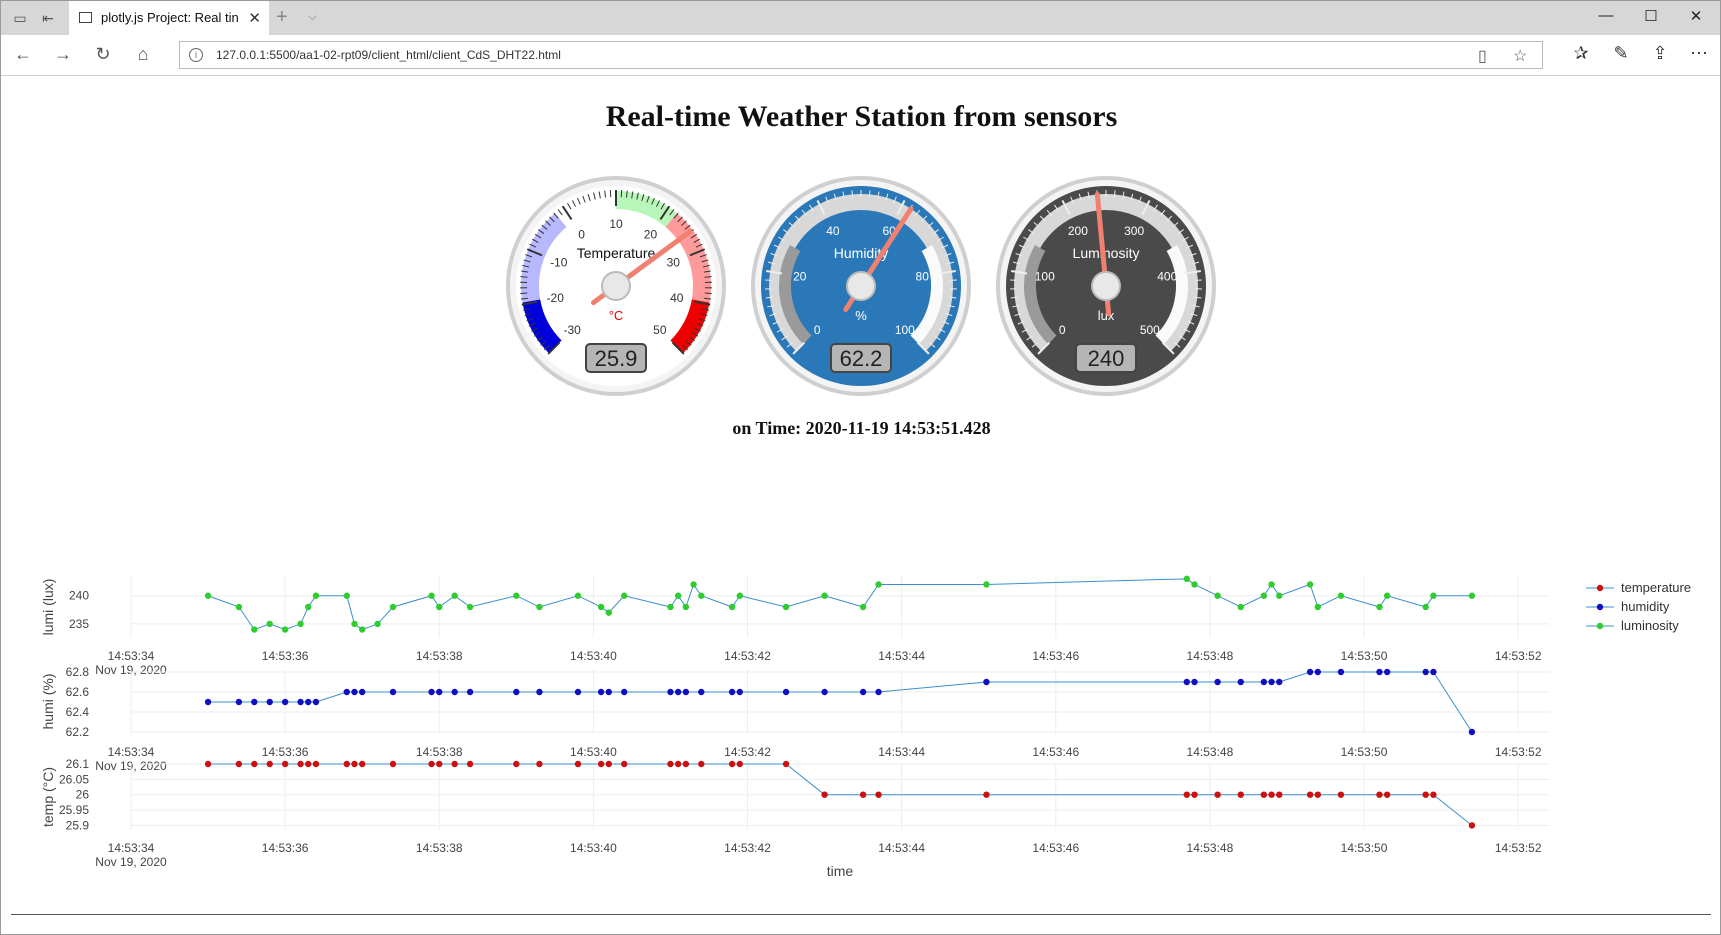 The width and height of the screenshot is (1721, 935). I want to click on gauge-tick-label: 0, so click(817, 330).